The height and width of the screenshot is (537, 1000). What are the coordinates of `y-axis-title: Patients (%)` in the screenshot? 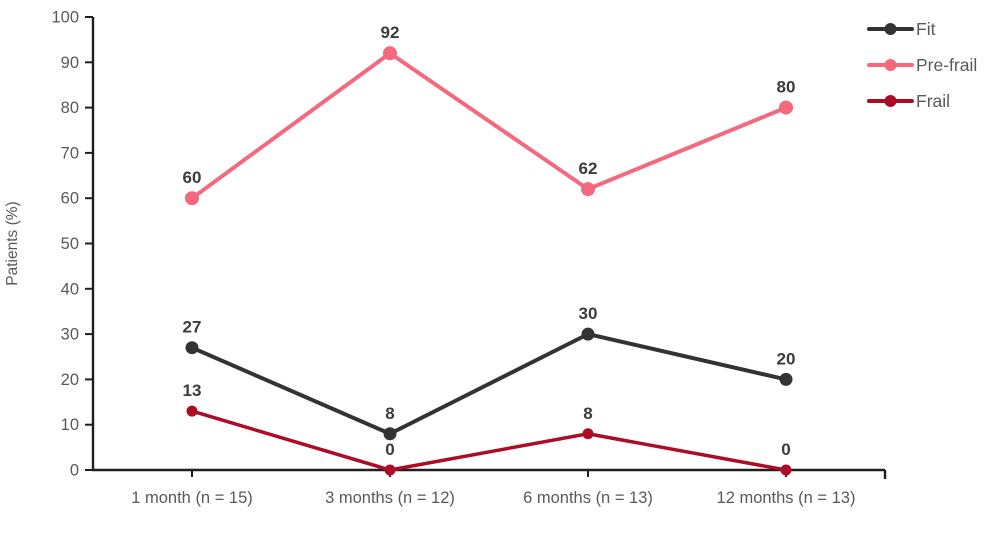 It's located at (12, 243).